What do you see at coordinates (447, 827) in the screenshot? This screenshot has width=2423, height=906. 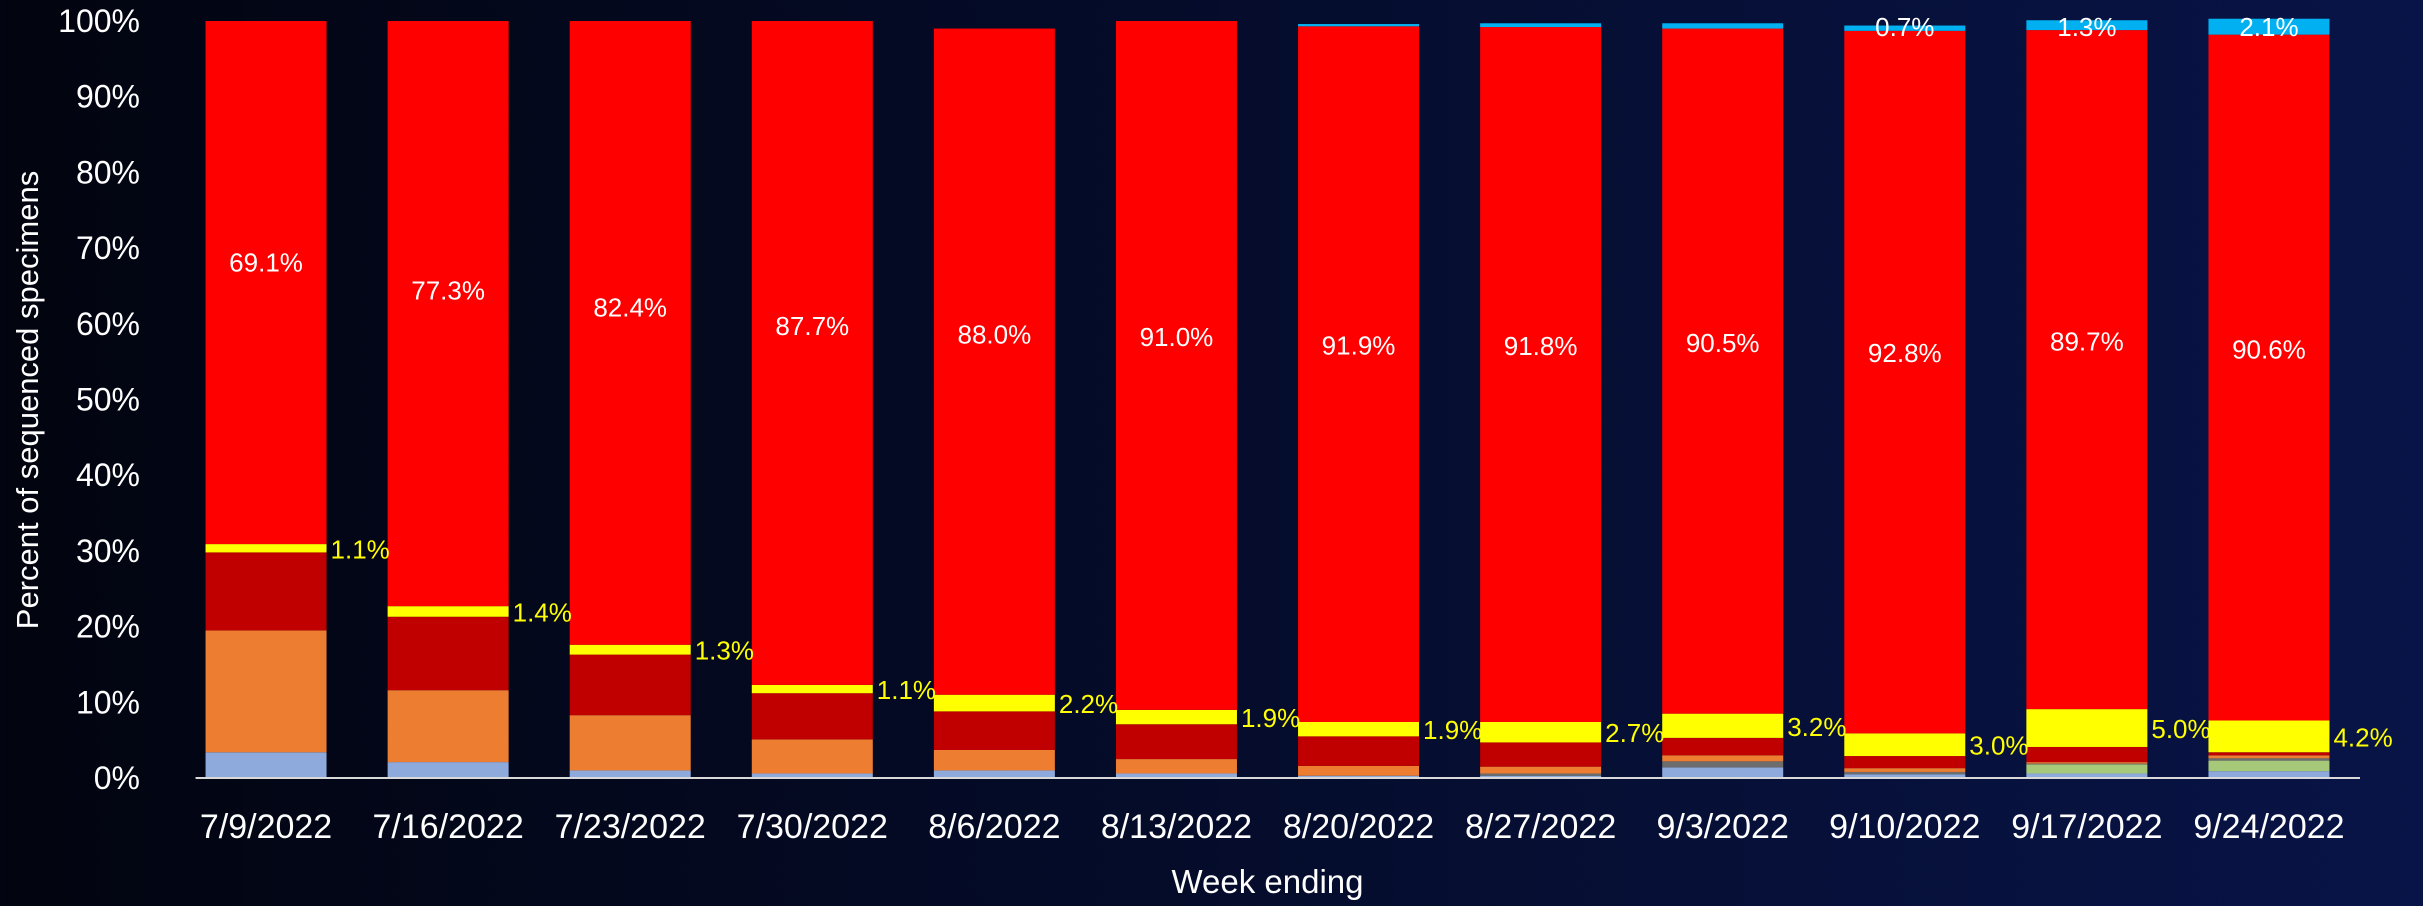 I see `x-tick-label: 7/16/2022` at bounding box center [447, 827].